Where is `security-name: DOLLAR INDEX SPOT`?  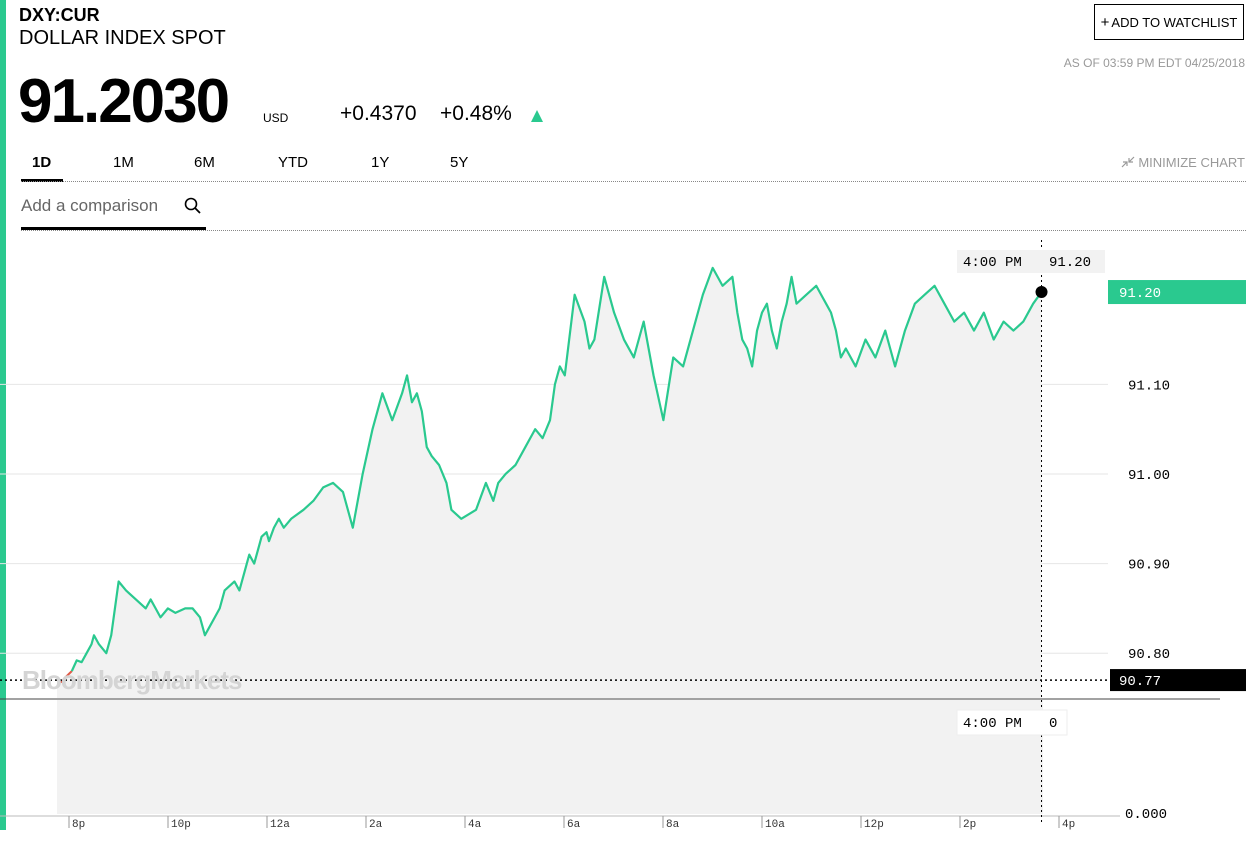
security-name: DOLLAR INDEX SPOT is located at coordinates (122, 38).